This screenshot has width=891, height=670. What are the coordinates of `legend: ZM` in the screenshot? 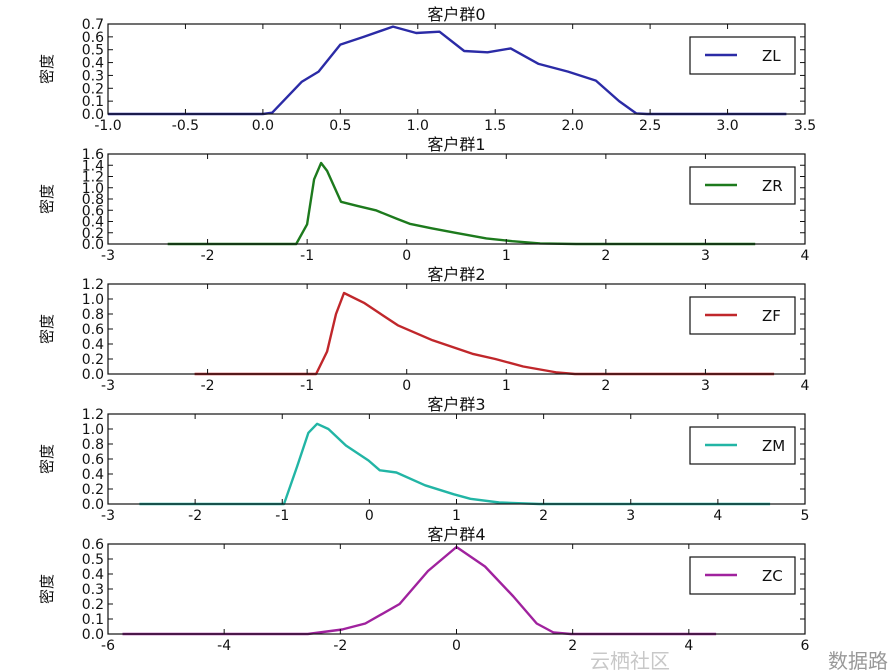 It's located at (742, 445).